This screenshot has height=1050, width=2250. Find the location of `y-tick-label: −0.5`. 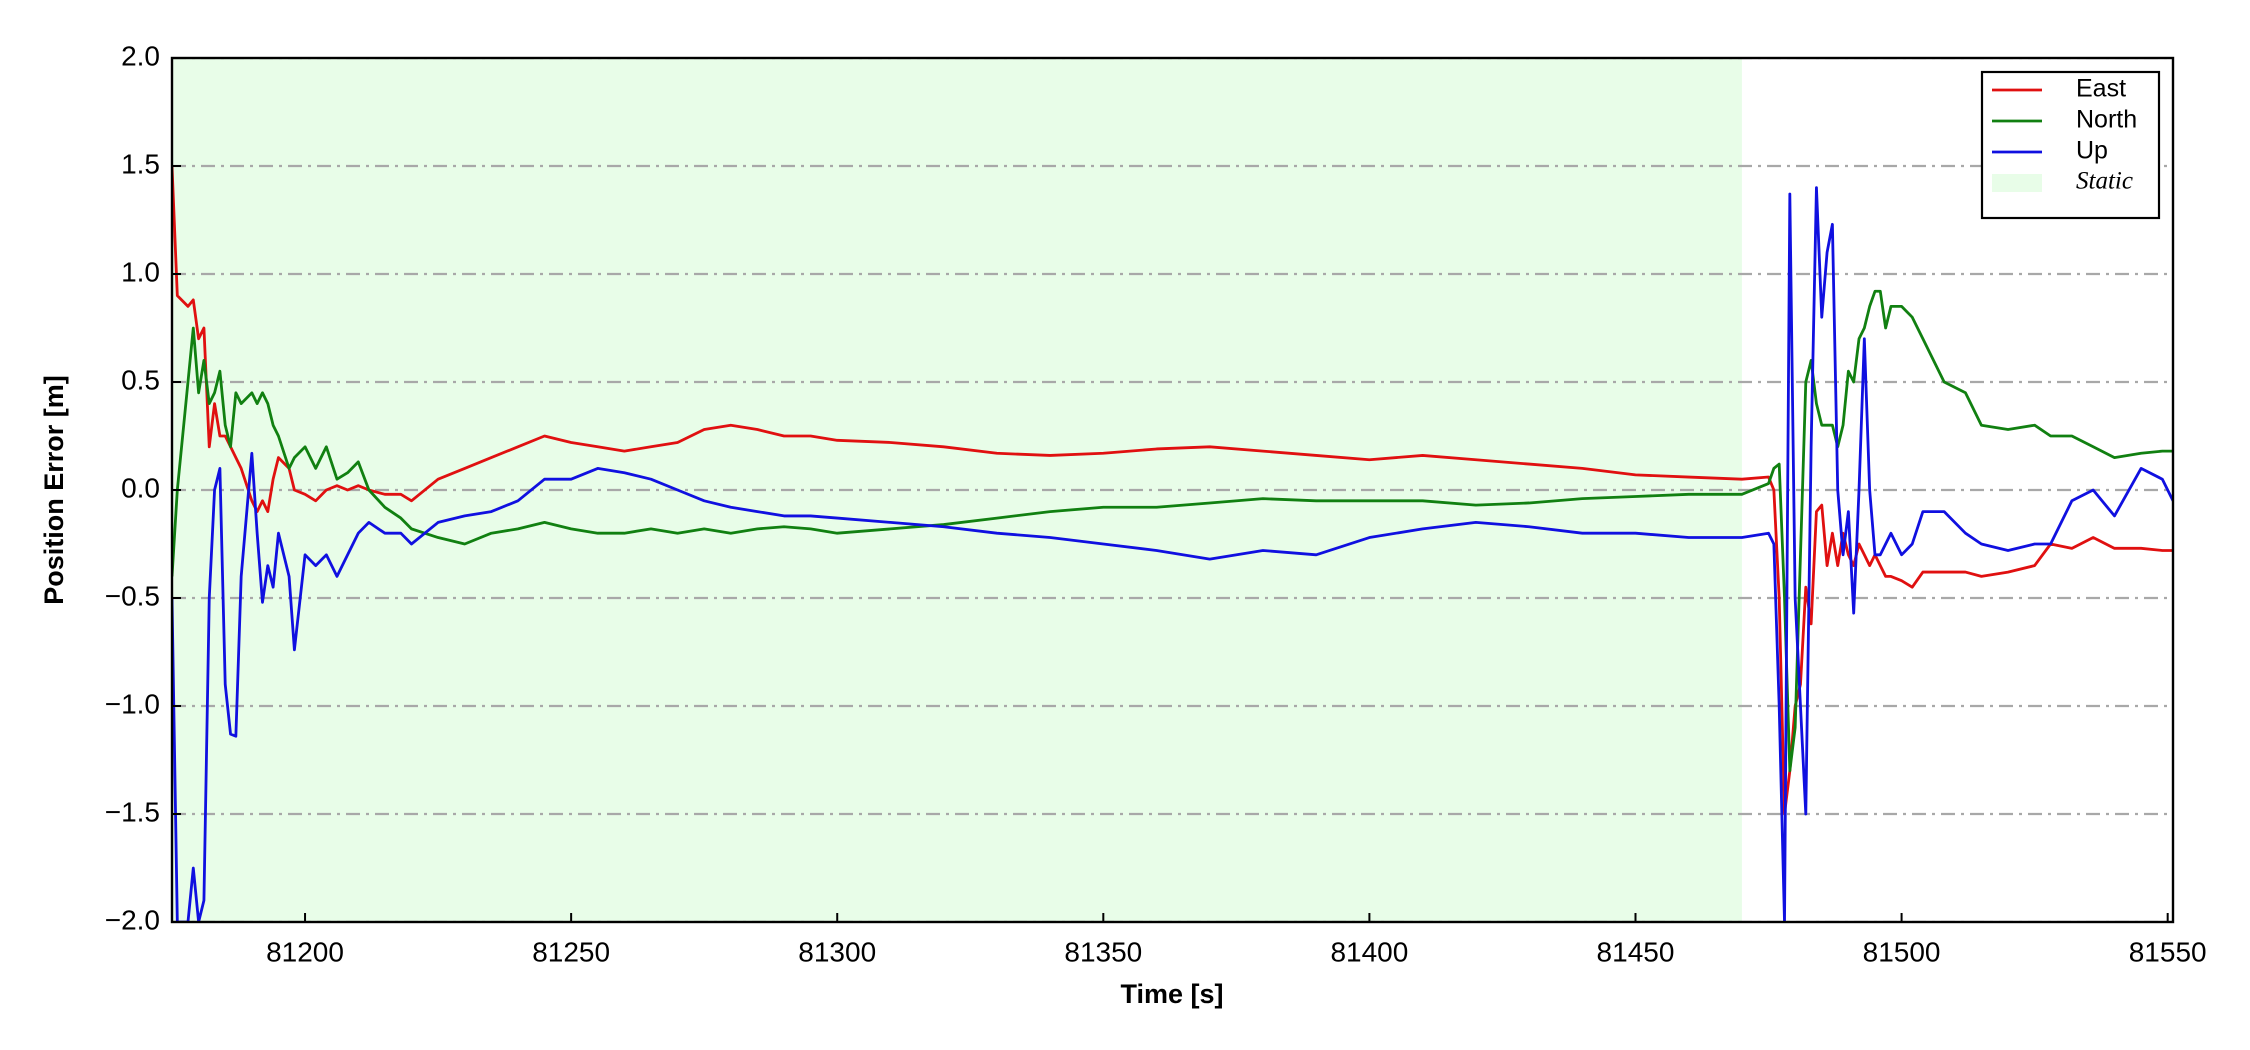

y-tick-label: −0.5 is located at coordinates (132, 595).